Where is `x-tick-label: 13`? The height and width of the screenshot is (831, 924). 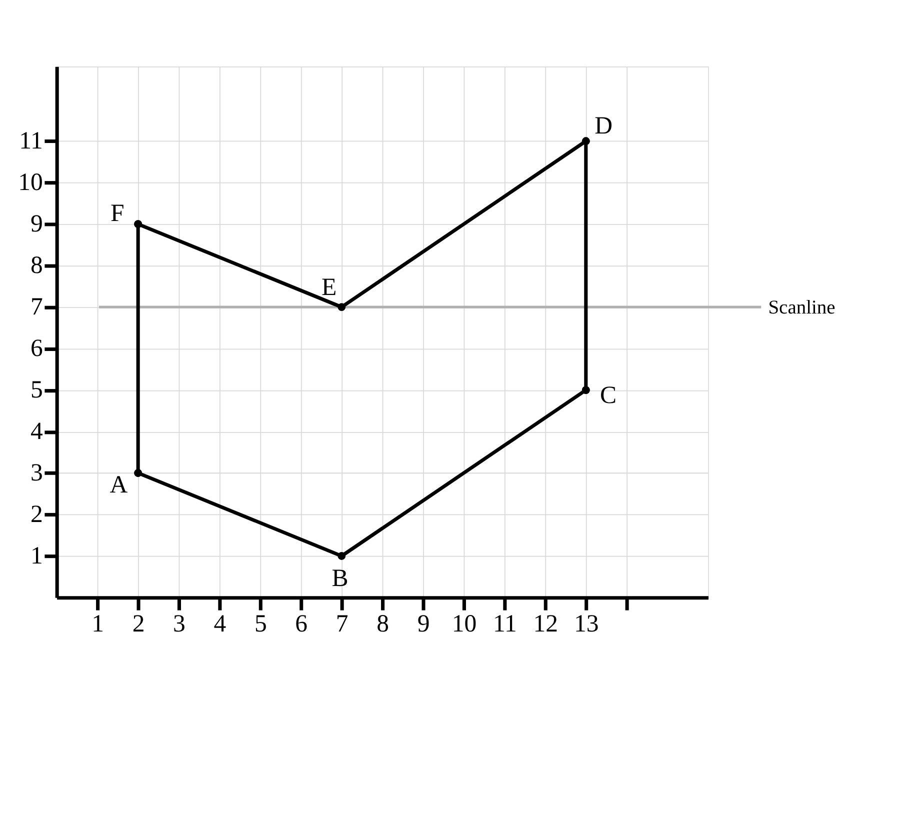 x-tick-label: 13 is located at coordinates (586, 624).